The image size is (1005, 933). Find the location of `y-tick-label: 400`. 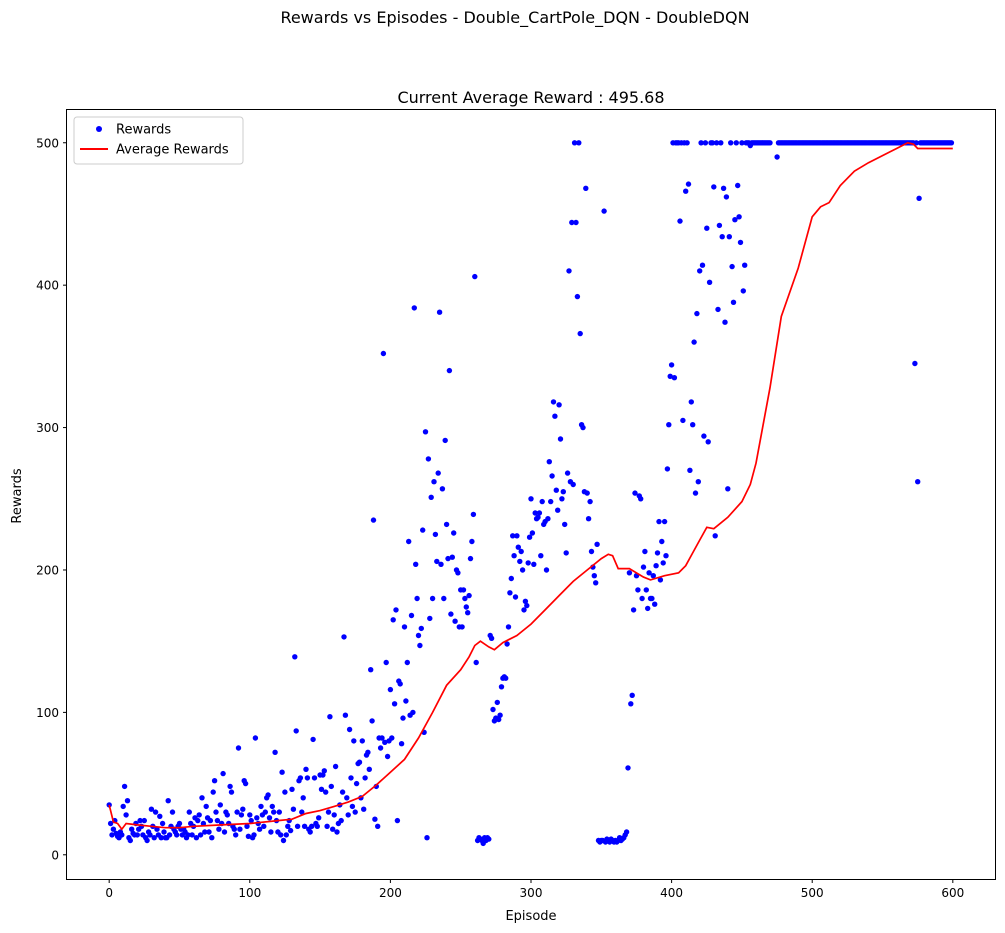

y-tick-label: 400 is located at coordinates (47, 286).